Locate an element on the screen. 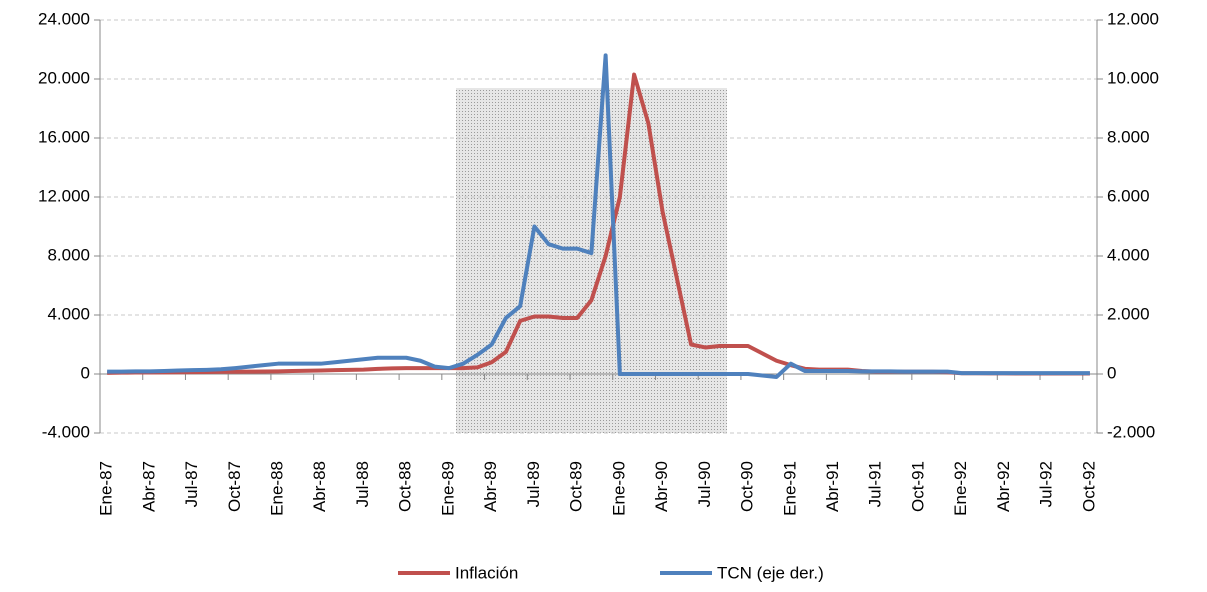  highlight-band is located at coordinates (591, 260).